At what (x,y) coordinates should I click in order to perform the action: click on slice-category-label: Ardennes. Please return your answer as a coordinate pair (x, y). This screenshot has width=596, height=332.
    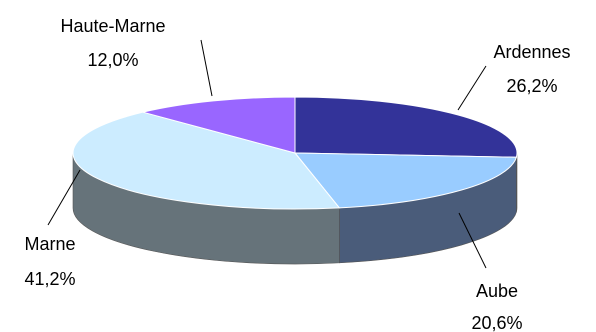
    Looking at the image, I should click on (531, 52).